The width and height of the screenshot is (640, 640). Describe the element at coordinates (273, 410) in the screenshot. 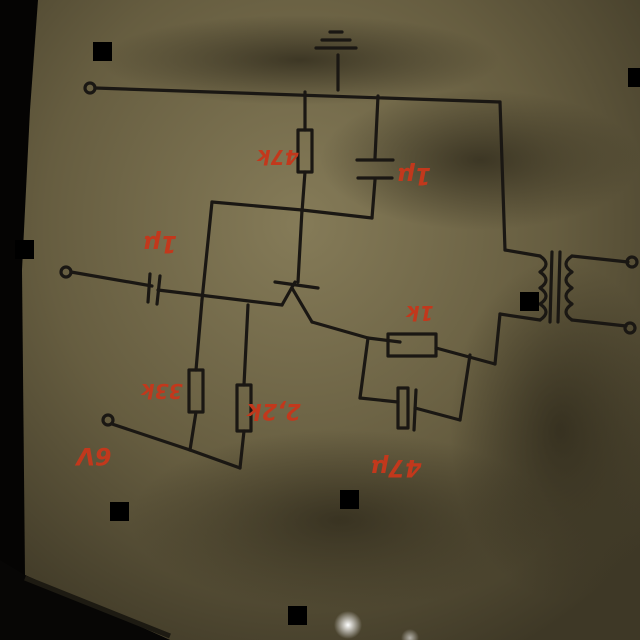

I see `label-2-2k: 2,2k` at that location.